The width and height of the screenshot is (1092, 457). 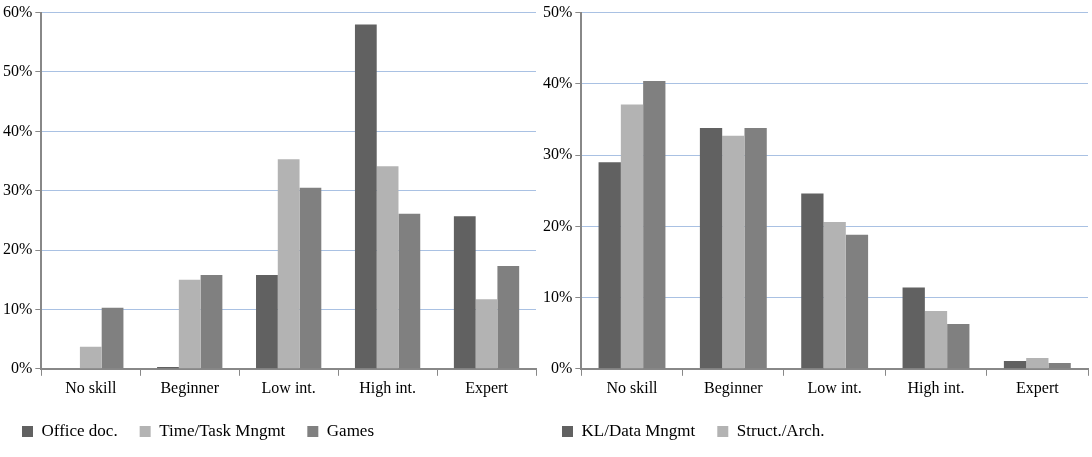 What do you see at coordinates (222, 430) in the screenshot?
I see `legend-label: Time/Task Mngmt` at bounding box center [222, 430].